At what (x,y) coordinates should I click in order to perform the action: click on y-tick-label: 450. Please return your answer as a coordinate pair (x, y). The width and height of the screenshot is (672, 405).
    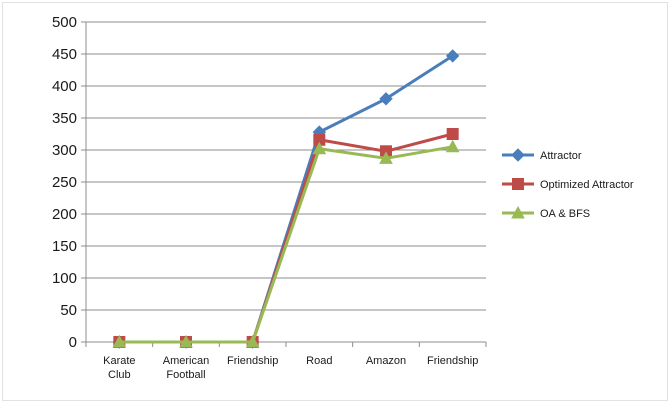
    Looking at the image, I should click on (64, 54).